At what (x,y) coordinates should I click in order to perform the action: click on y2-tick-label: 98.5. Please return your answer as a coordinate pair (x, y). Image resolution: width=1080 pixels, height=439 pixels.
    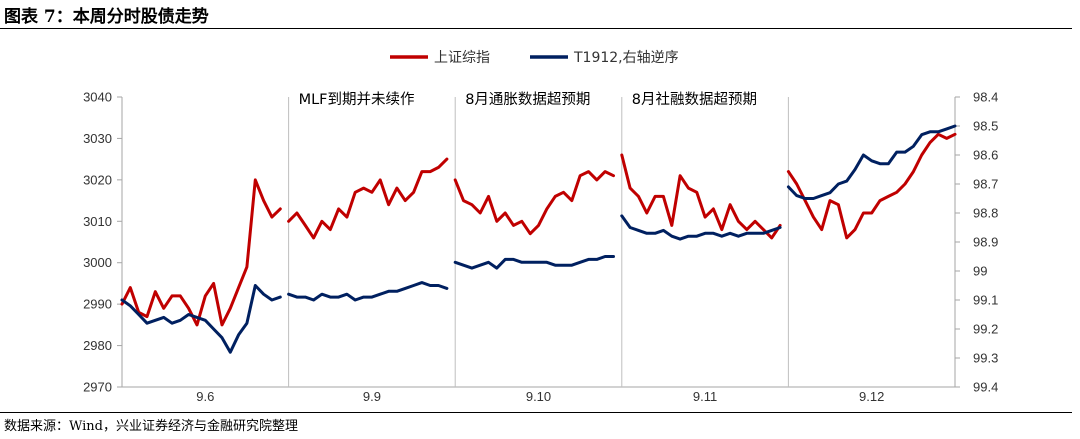
    Looking at the image, I should click on (985, 126).